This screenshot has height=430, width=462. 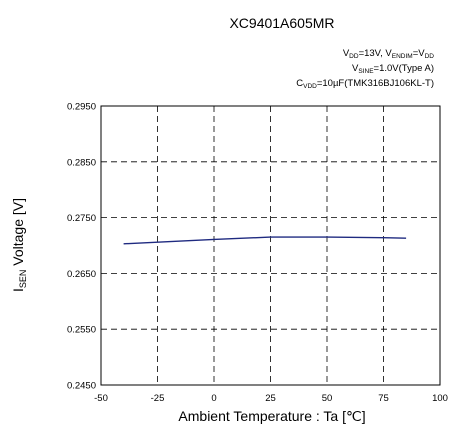 What do you see at coordinates (383, 398) in the screenshot?
I see `x-tick-label: 75` at bounding box center [383, 398].